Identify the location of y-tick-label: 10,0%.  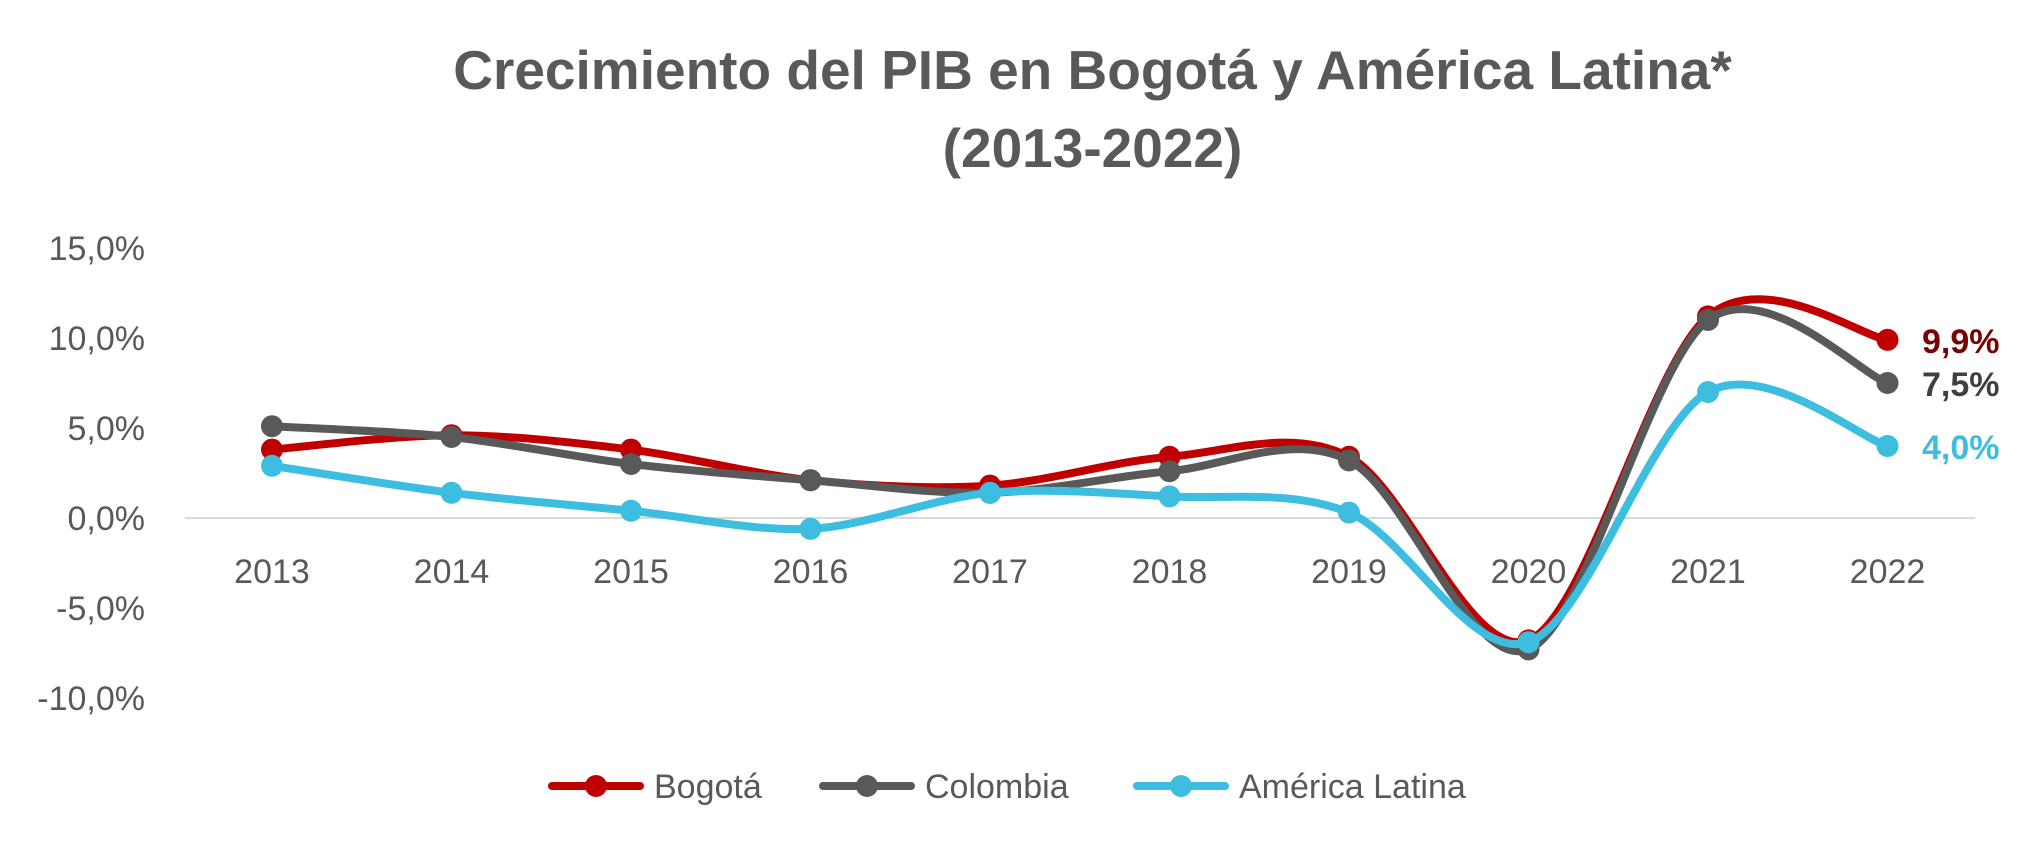
(97, 339).